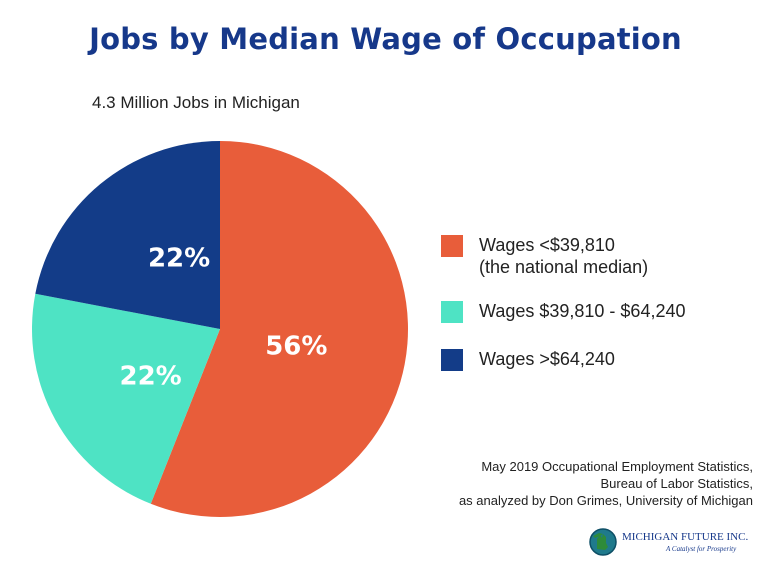  Describe the element at coordinates (685, 537) in the screenshot. I see `logo-name: MICHIGAN FUTURE INC.` at that location.